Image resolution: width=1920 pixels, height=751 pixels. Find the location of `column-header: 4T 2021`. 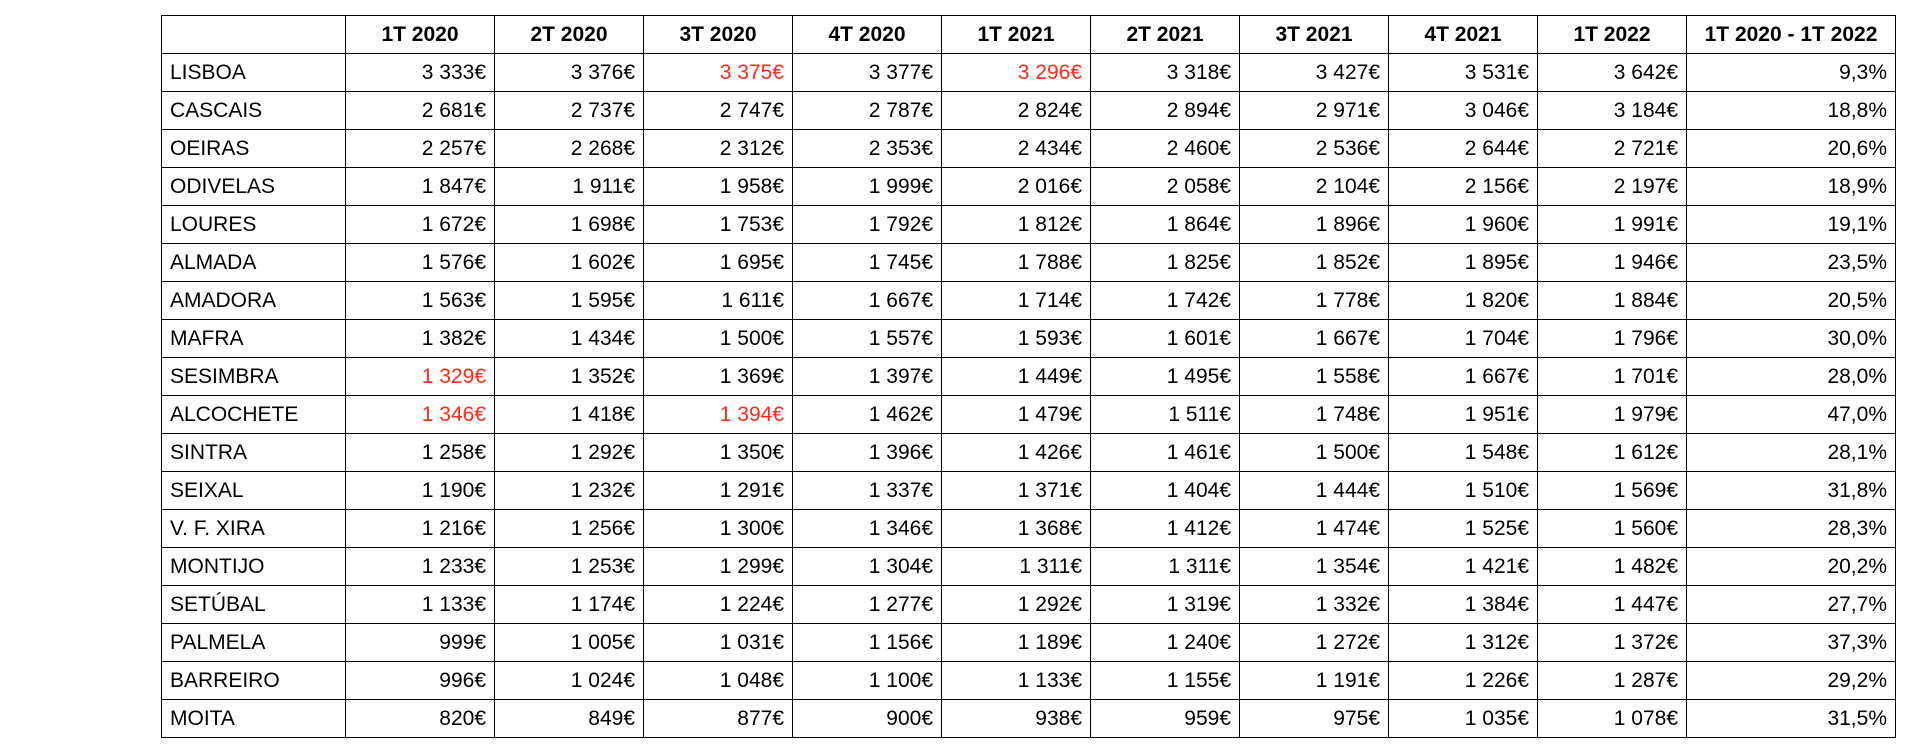

column-header: 4T 2021 is located at coordinates (1463, 34).